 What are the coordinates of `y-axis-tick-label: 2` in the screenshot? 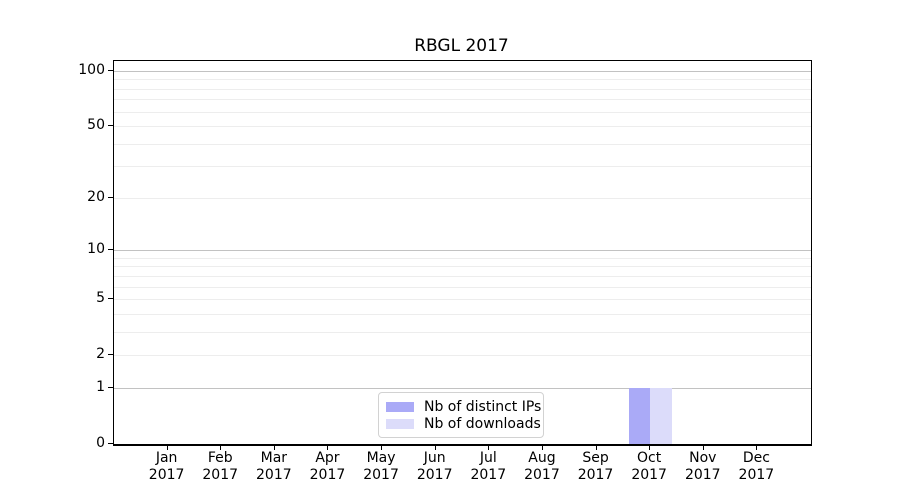 It's located at (100, 354).